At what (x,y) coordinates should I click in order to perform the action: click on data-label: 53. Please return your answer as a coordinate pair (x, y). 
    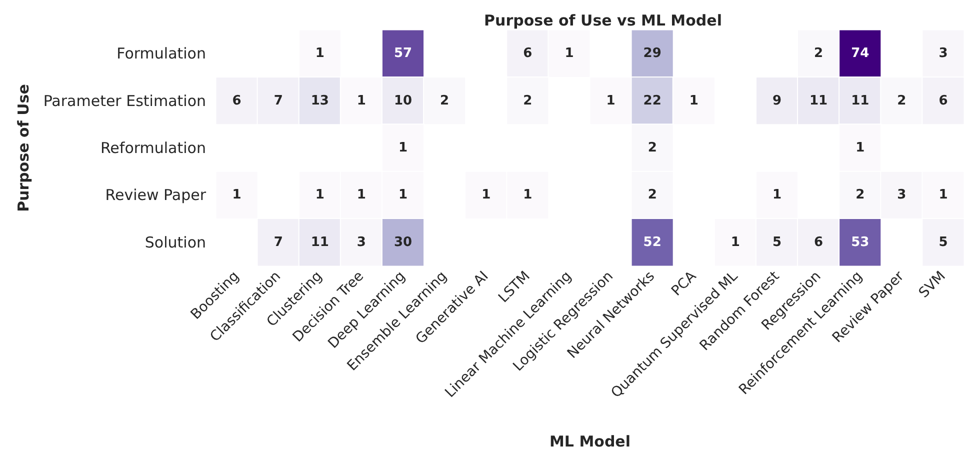
    Looking at the image, I should click on (860, 242).